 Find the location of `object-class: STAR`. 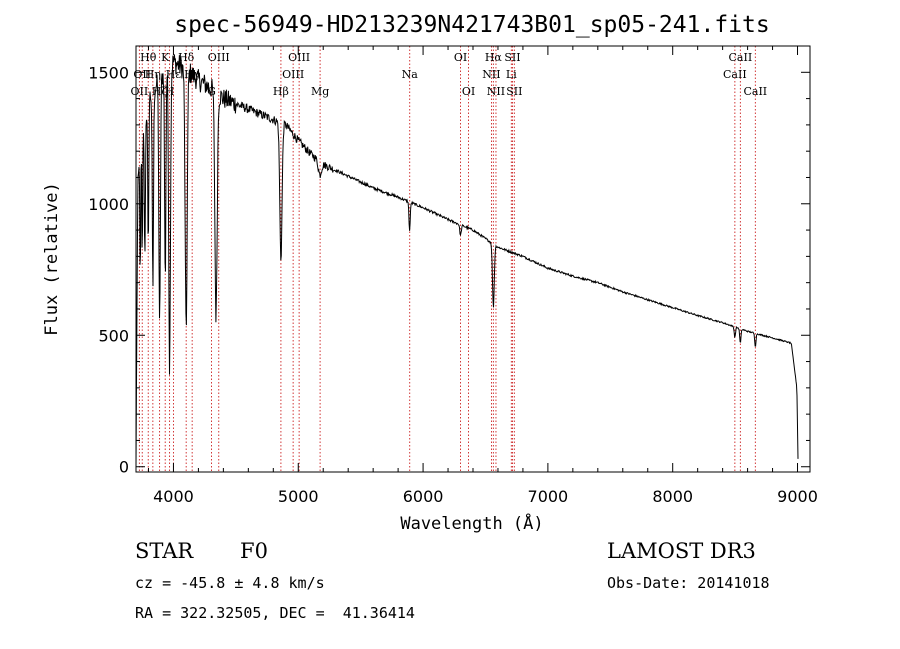

object-class: STAR is located at coordinates (164, 551).